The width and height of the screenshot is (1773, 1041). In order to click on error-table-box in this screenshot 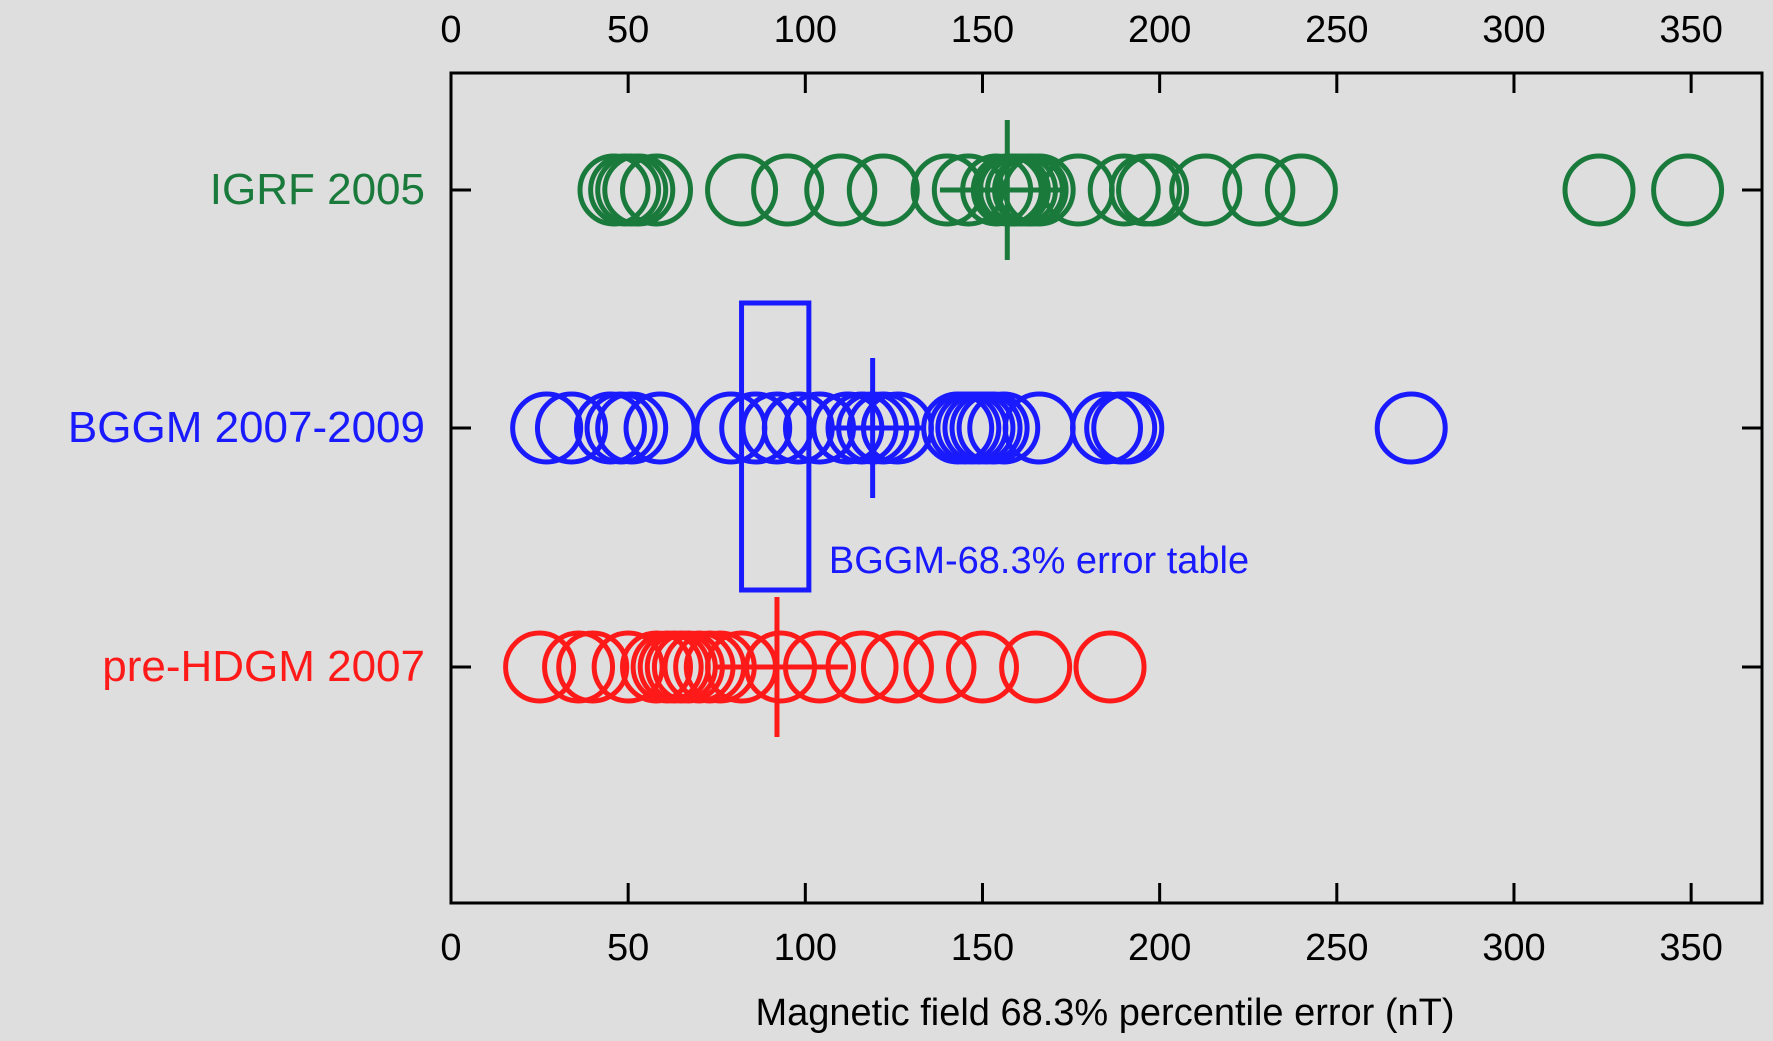, I will do `click(775, 446)`.